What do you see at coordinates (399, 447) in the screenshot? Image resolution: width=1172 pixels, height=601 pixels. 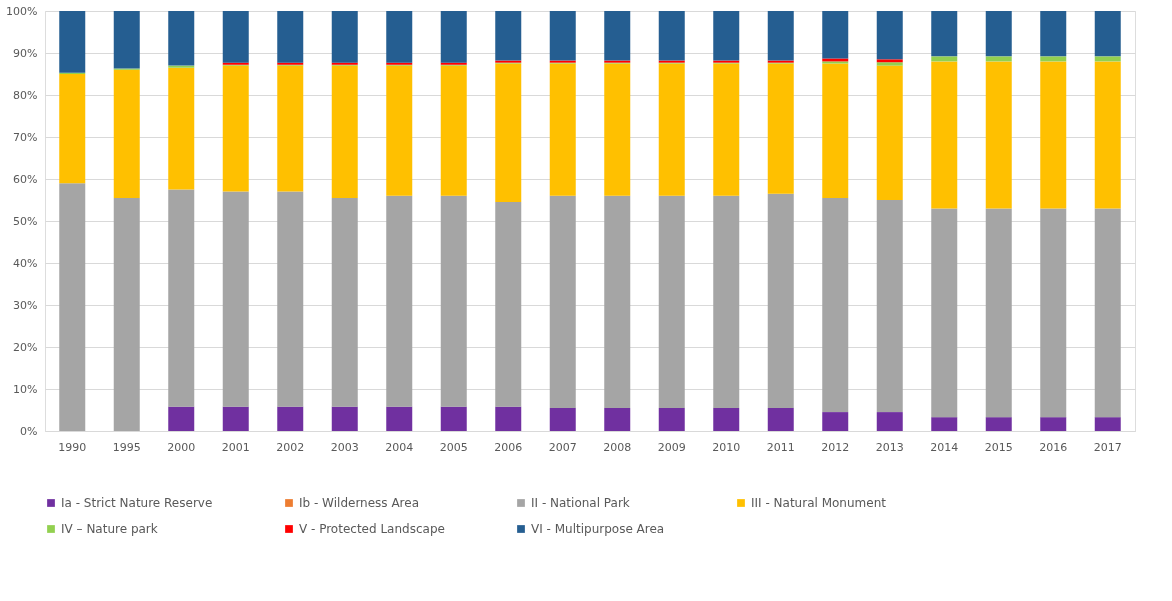 I see `x-tick-label: 2004` at bounding box center [399, 447].